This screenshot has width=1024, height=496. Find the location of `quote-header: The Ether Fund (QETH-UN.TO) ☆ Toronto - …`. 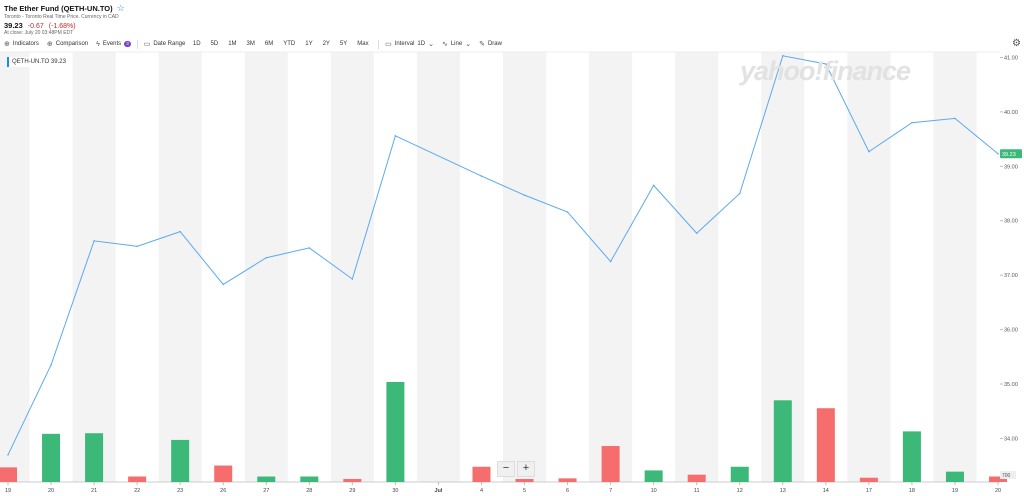

quote-header: The Ether Fund (QETH-UN.TO) ☆ Toronto - … is located at coordinates (204, 19).